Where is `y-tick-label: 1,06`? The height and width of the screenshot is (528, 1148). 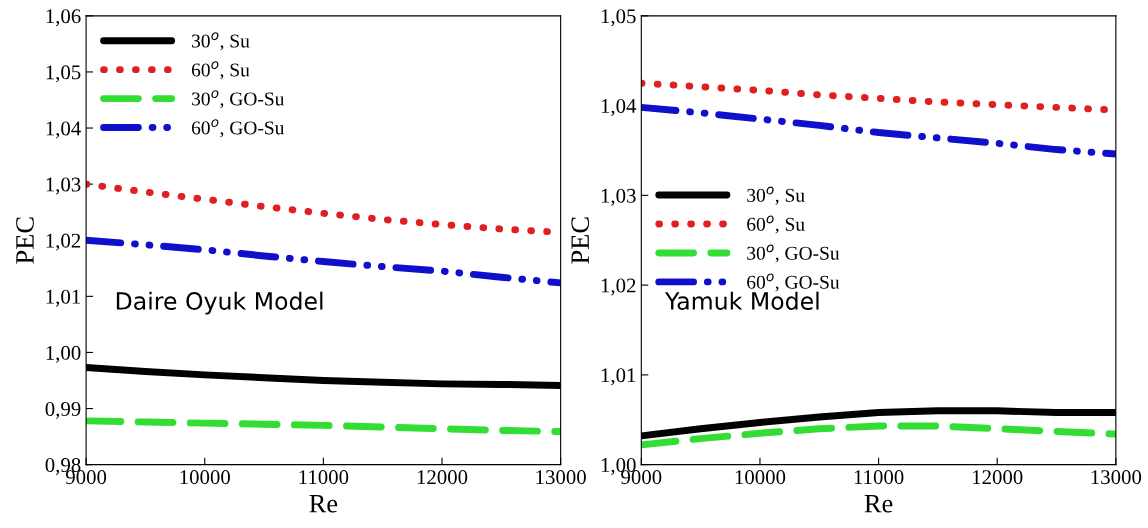 y-tick-label: 1,06 is located at coordinates (63, 18).